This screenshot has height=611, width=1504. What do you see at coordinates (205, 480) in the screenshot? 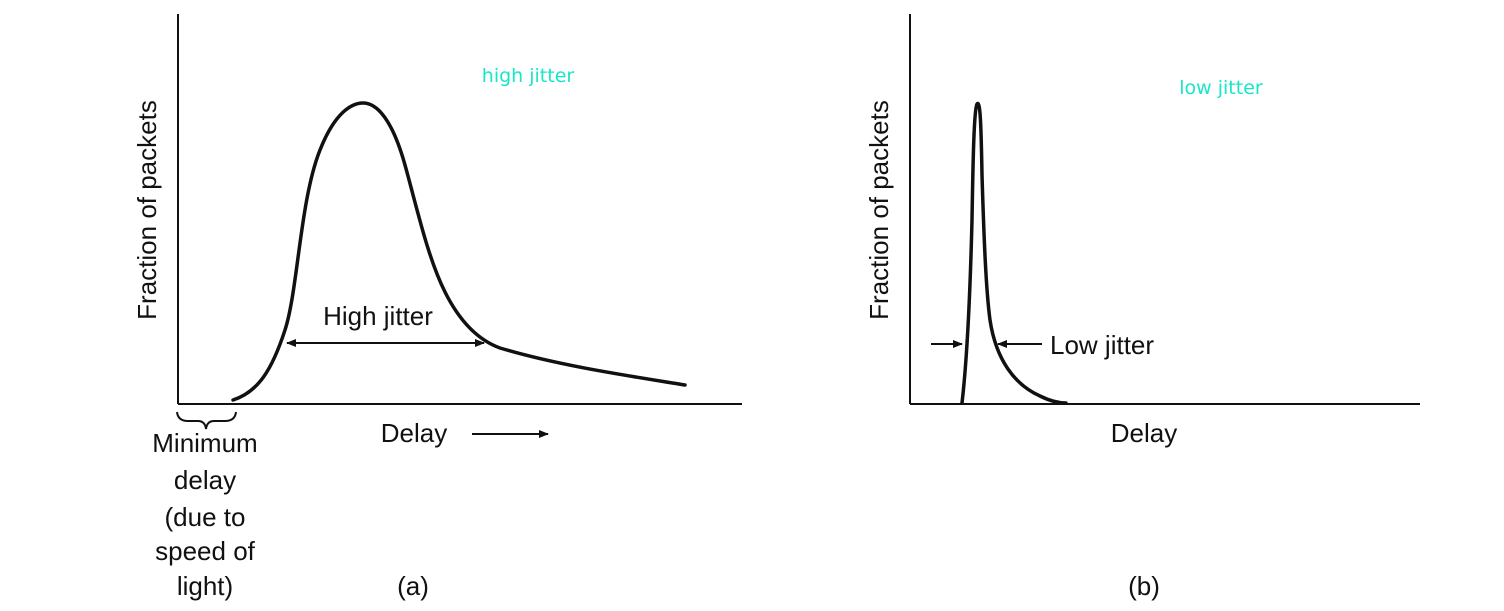
I see `panel-a-min-delay-line-1: delay` at bounding box center [205, 480].